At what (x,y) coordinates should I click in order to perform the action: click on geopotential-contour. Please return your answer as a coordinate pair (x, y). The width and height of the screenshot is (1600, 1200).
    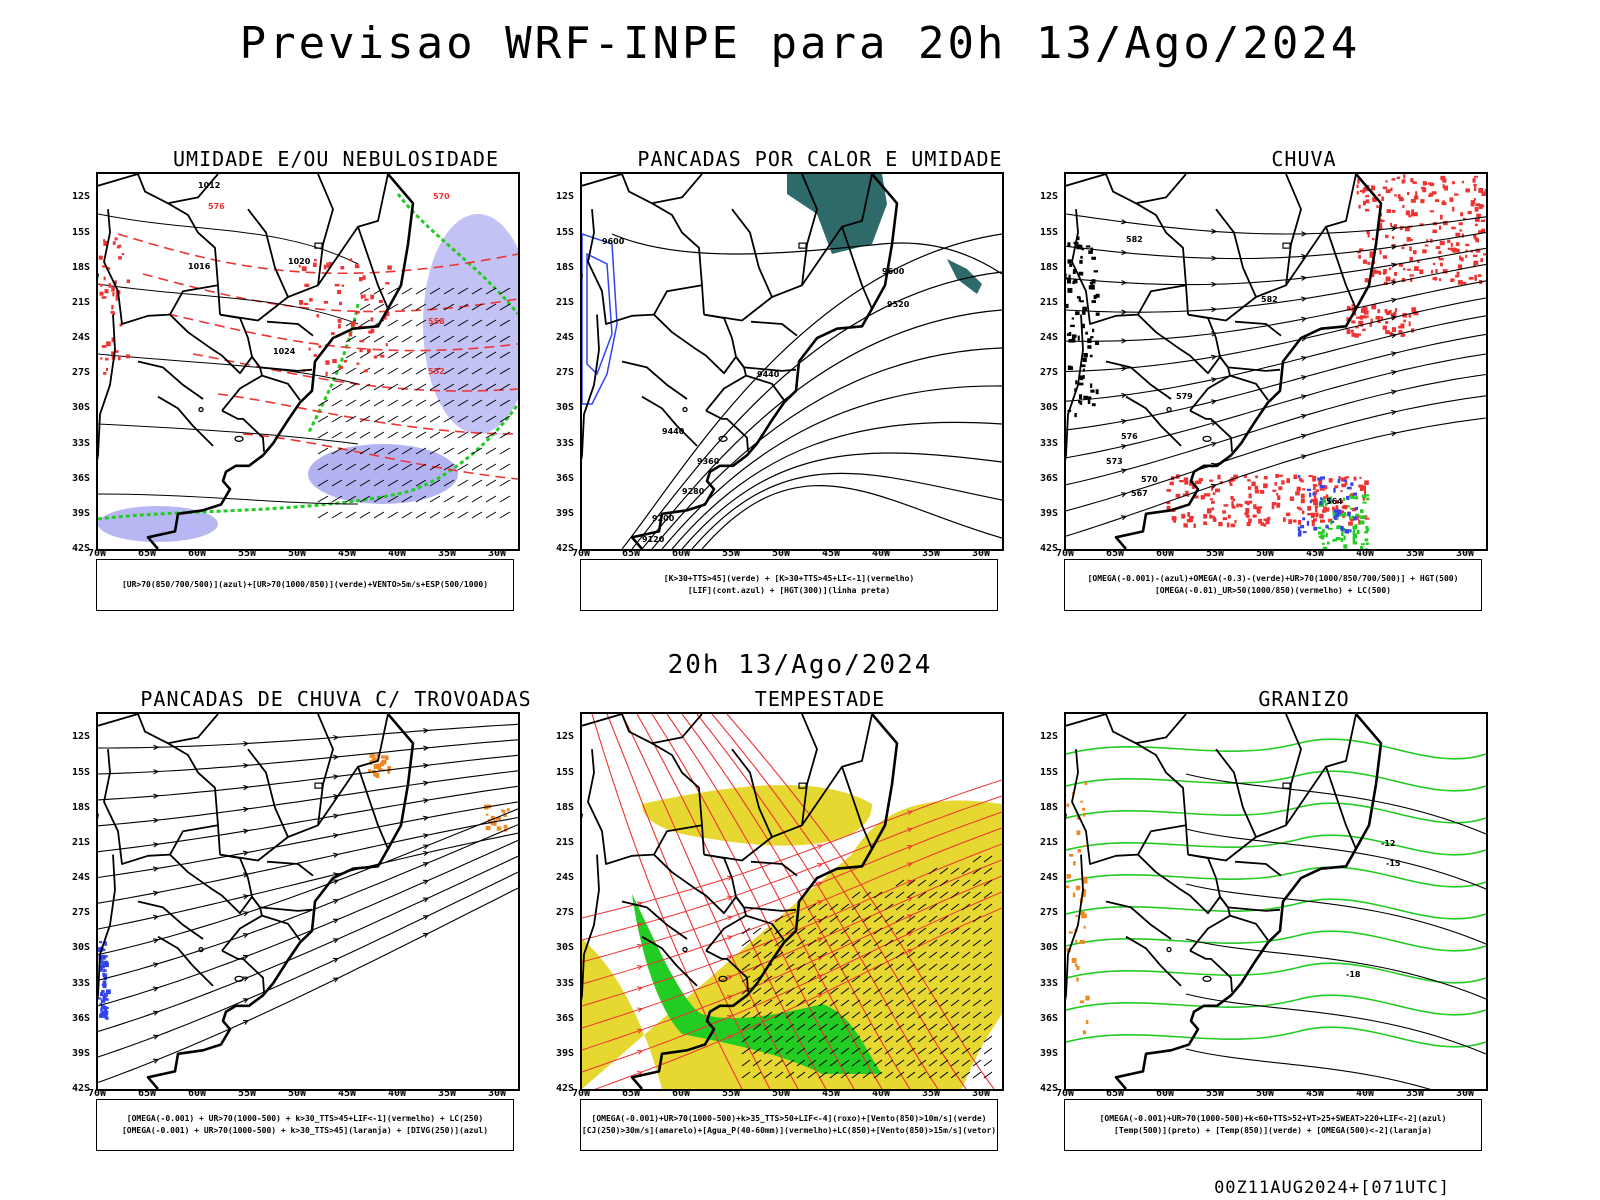
    Looking at the image, I should click on (841, 500).